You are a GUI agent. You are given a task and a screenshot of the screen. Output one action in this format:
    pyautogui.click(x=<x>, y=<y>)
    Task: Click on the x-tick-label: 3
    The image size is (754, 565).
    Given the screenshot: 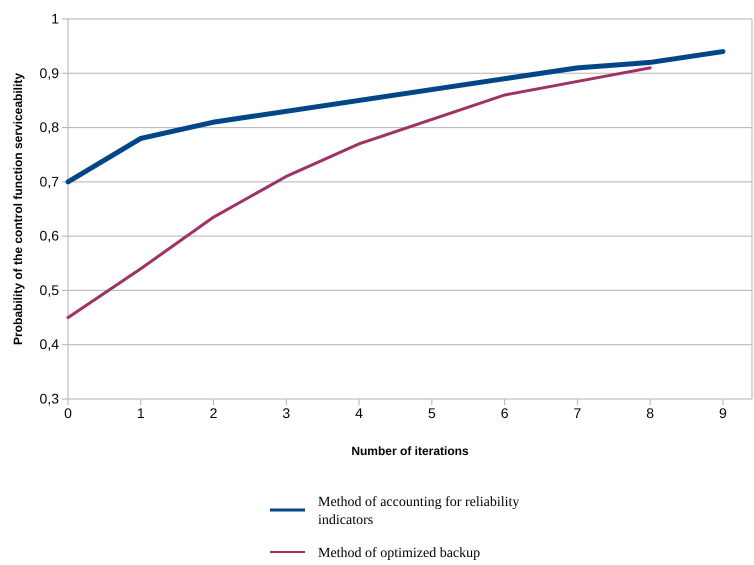 What is the action you would take?
    pyautogui.click(x=286, y=412)
    